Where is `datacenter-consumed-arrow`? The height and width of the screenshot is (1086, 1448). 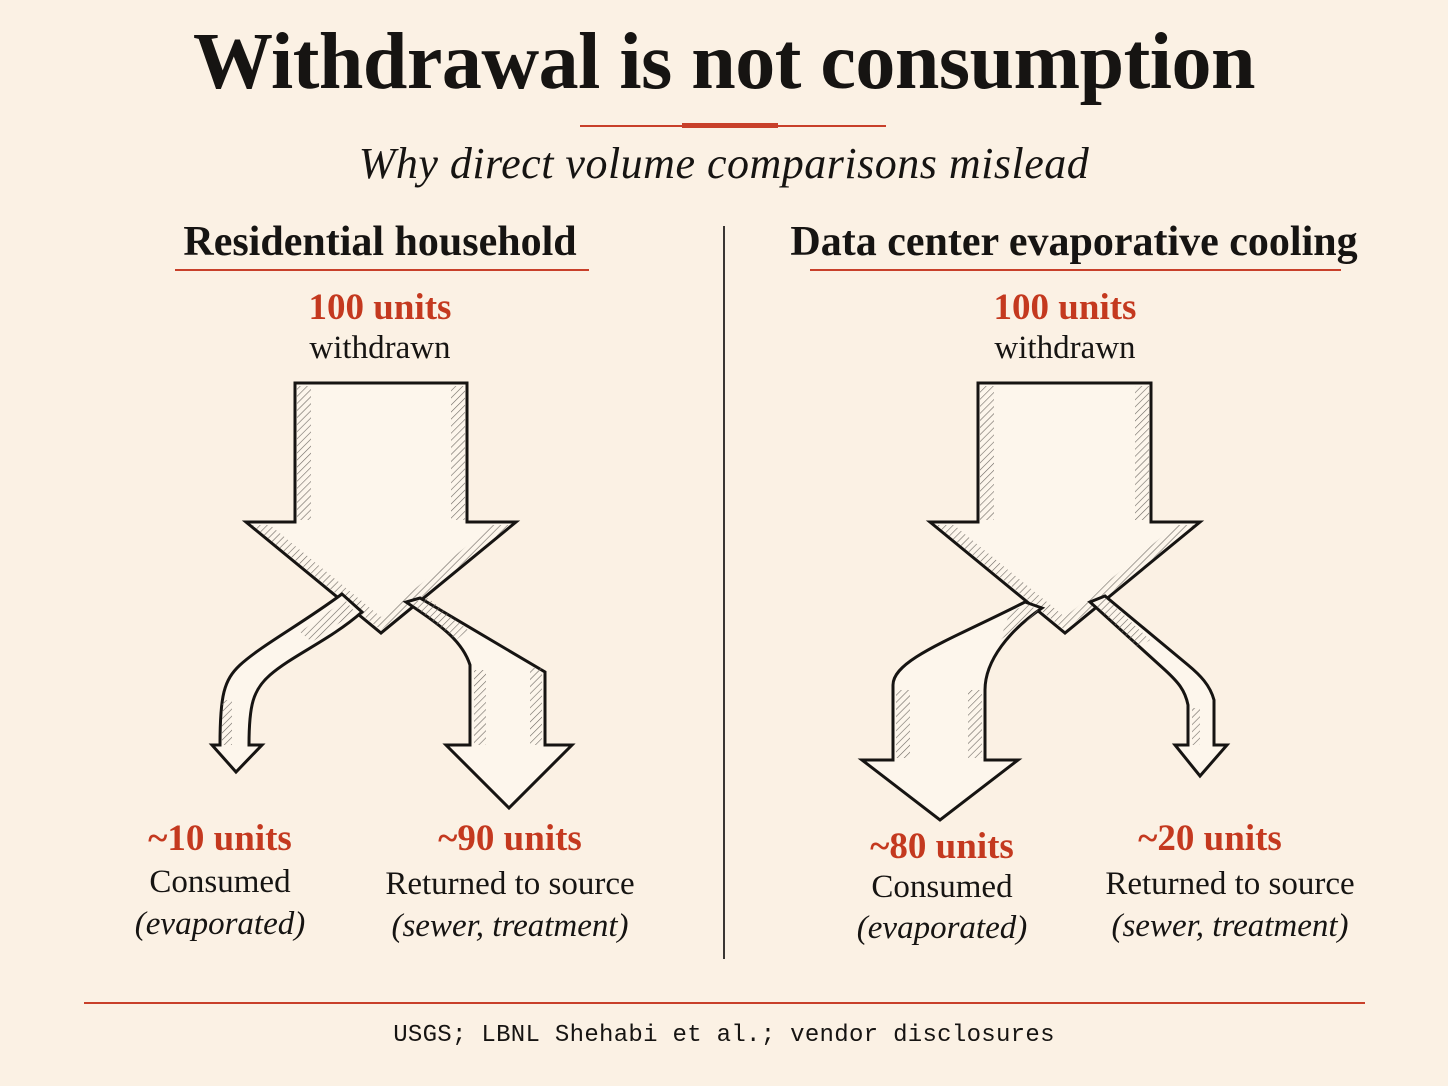 datacenter-consumed-arrow is located at coordinates (951, 711).